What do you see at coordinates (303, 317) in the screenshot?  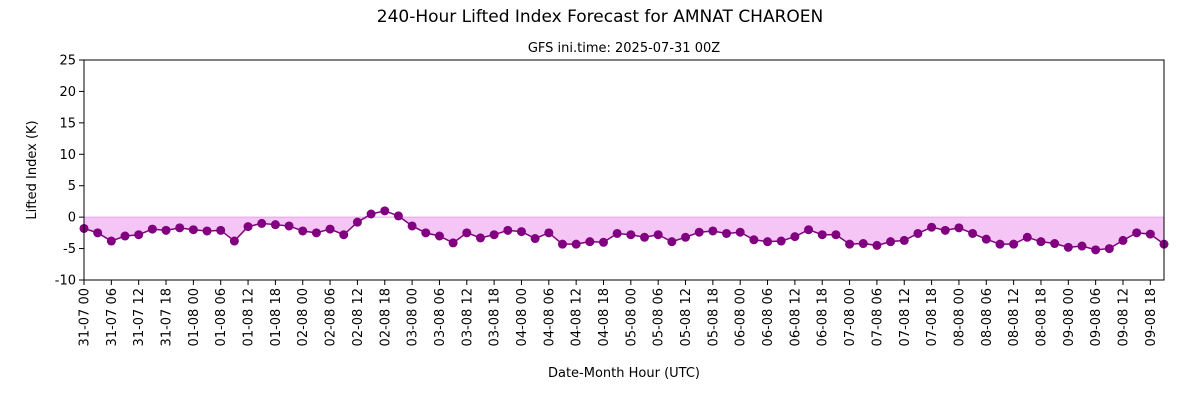 I see `x-tick-label: 02-08 00` at bounding box center [303, 317].